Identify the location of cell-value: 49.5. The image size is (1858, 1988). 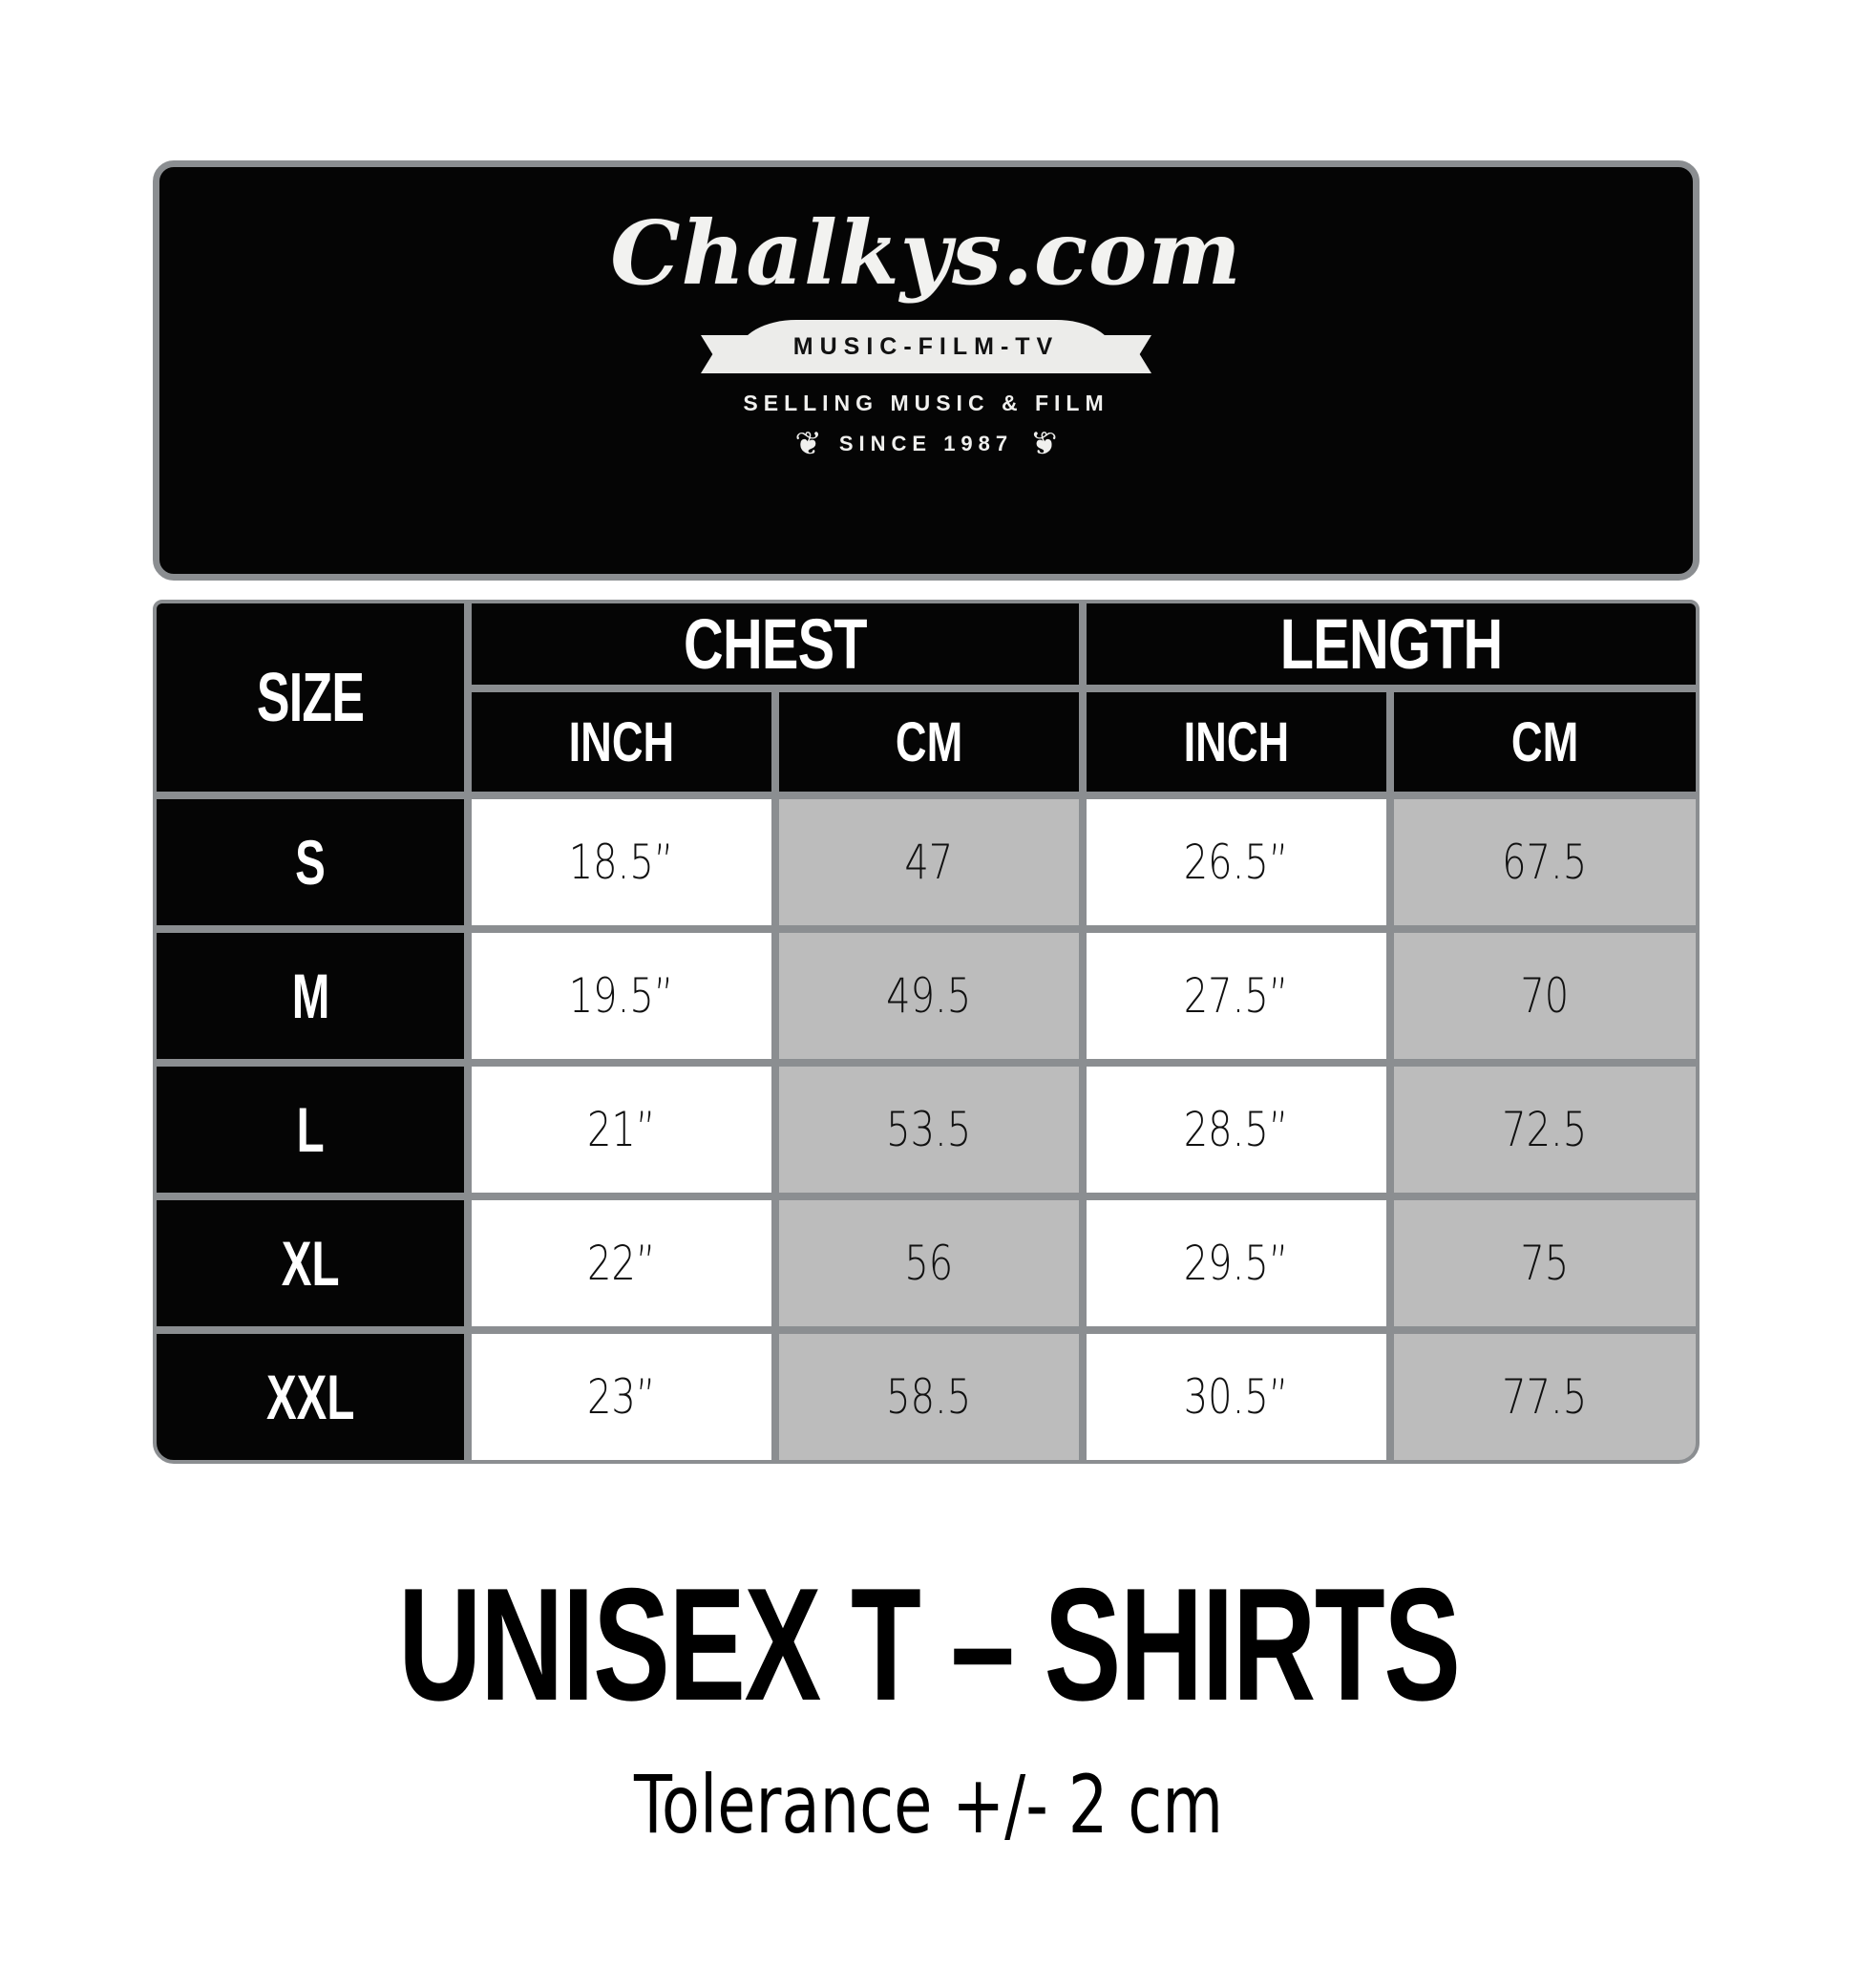
(929, 996).